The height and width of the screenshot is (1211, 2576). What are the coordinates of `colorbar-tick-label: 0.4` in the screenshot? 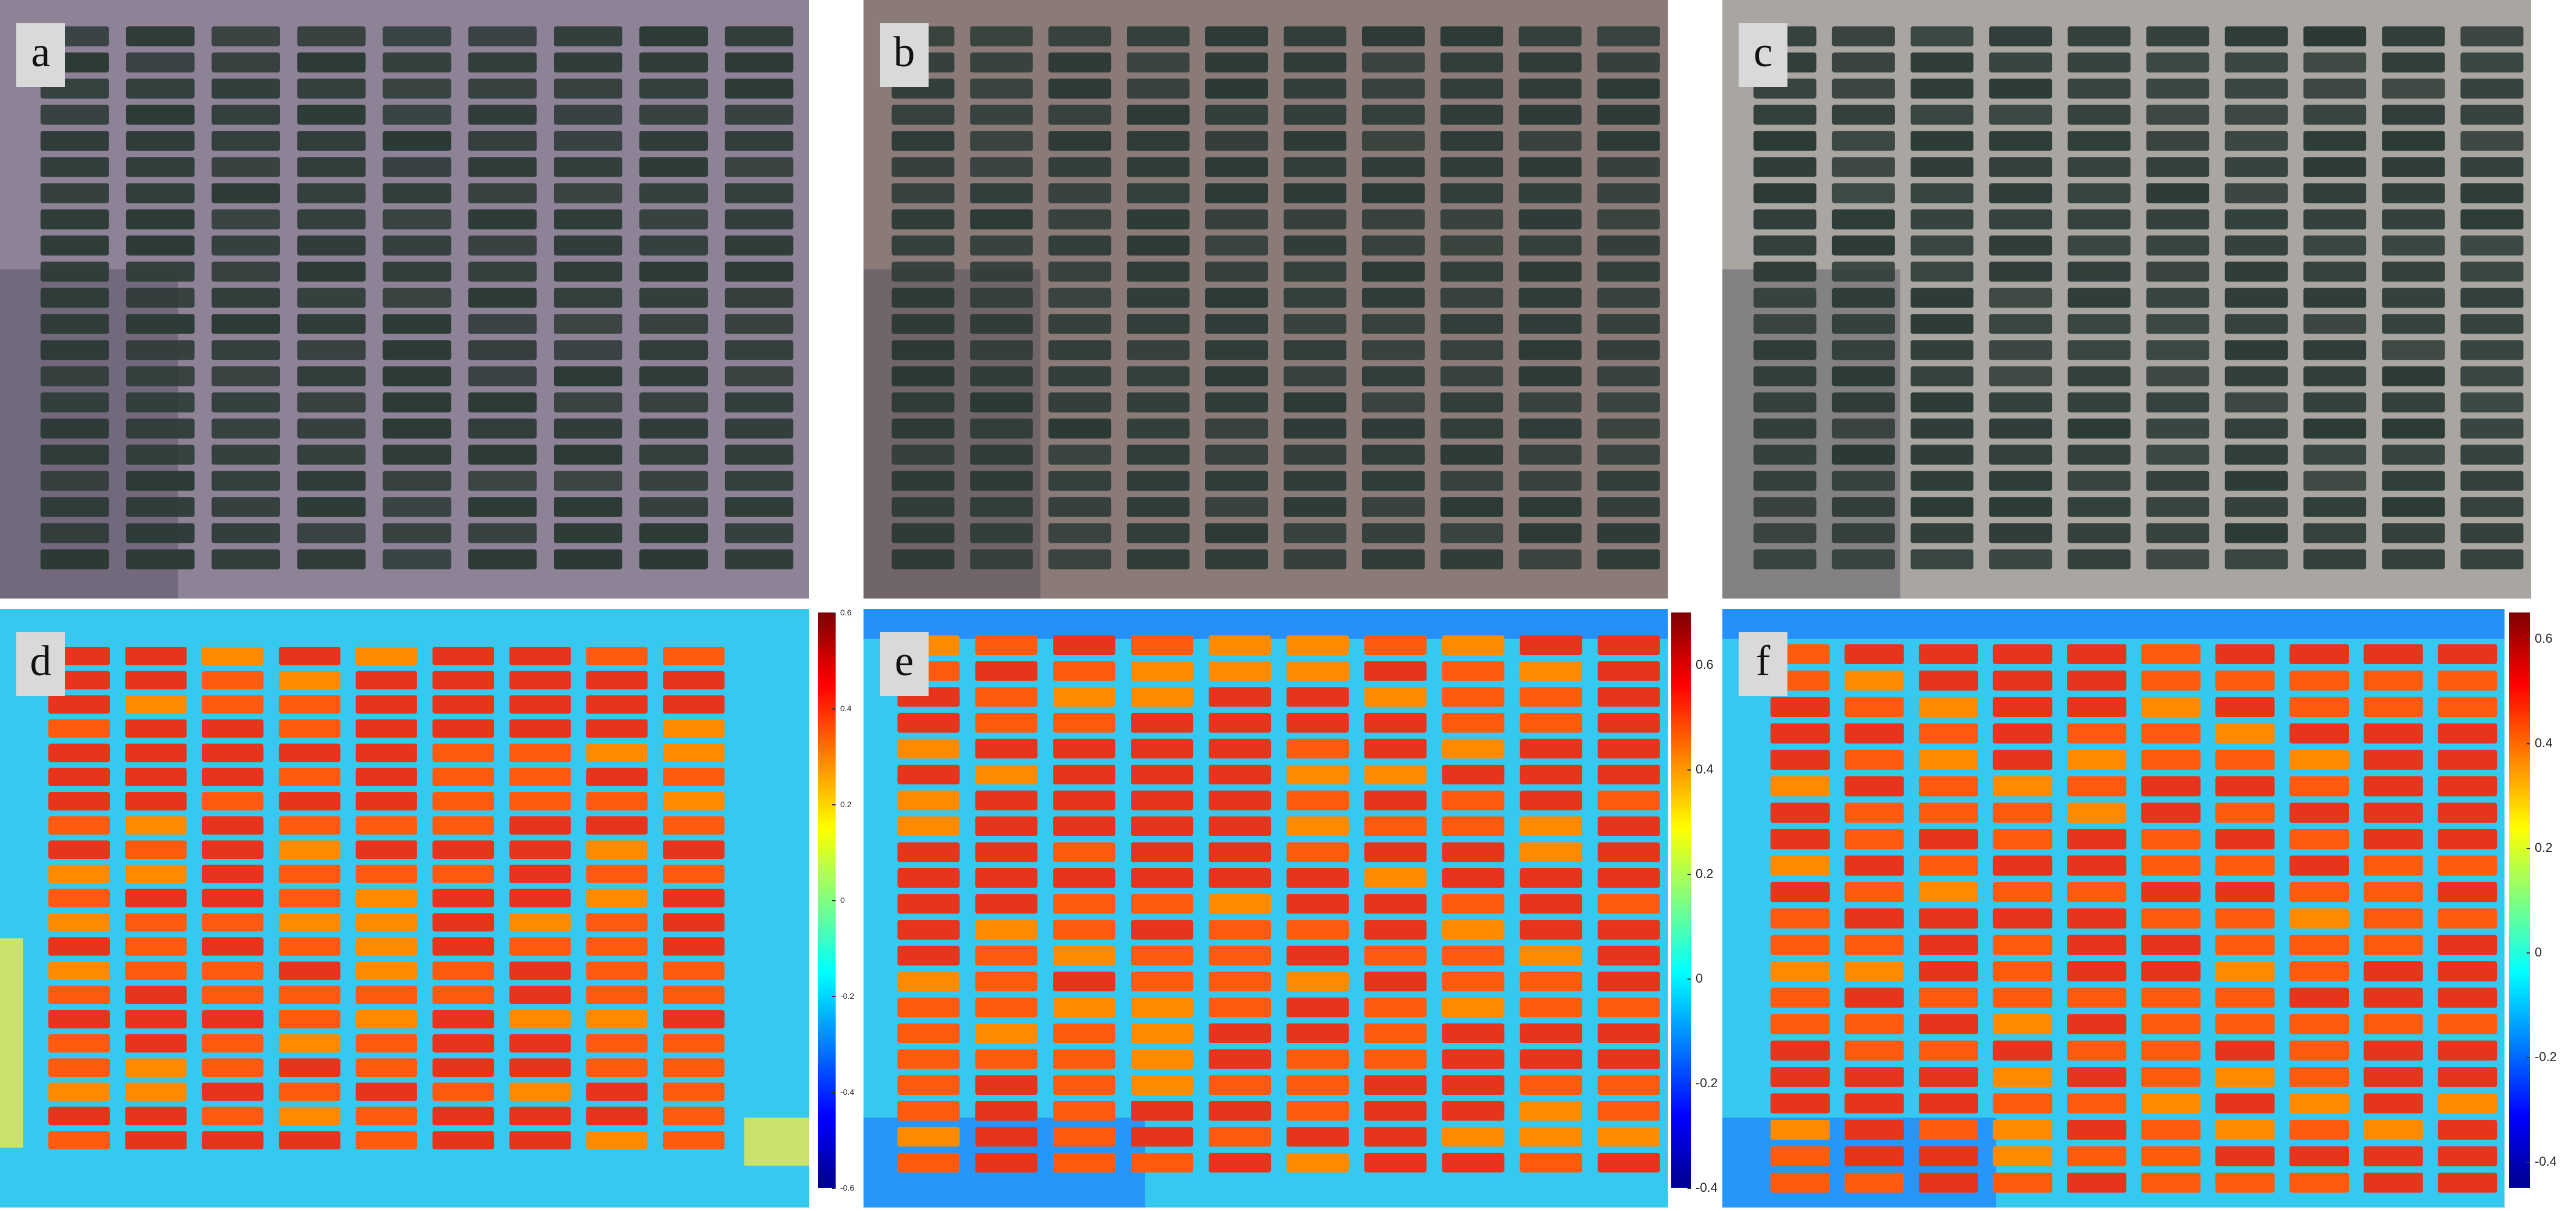 It's located at (2544, 743).